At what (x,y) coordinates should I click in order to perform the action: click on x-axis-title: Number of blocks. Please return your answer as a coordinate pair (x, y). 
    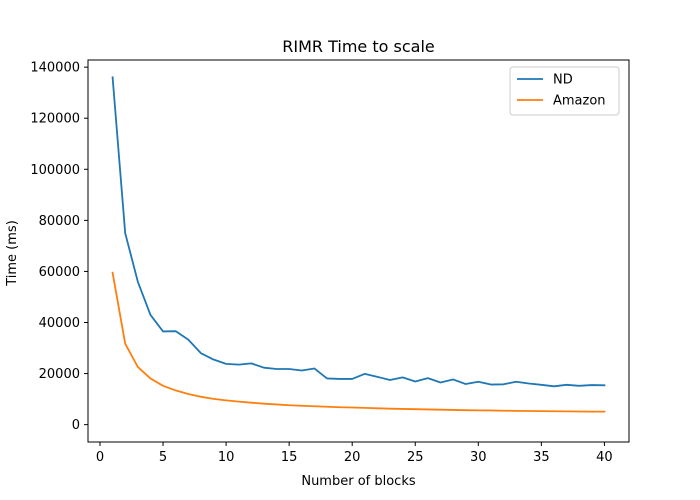
    Looking at the image, I should click on (358, 481).